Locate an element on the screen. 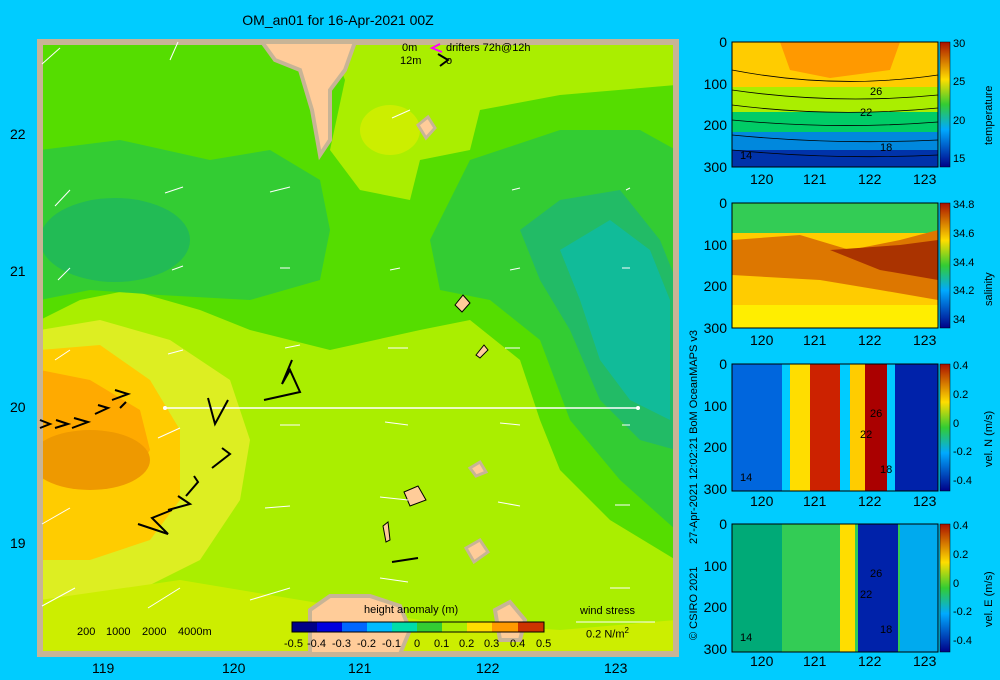 The height and width of the screenshot is (680, 1000). colorbar-tick: -0.3 is located at coordinates (341, 644).